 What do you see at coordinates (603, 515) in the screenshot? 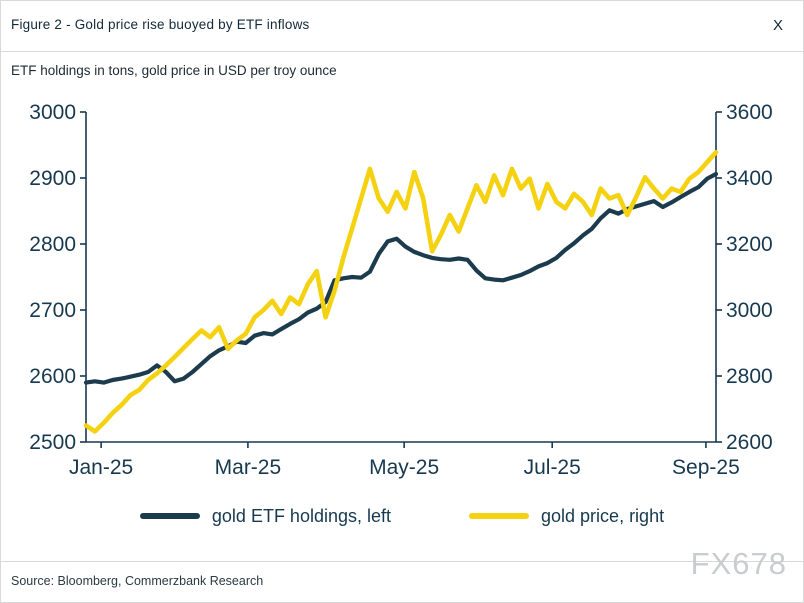
I see `legend-label-gold-price: gold price, right` at bounding box center [603, 515].